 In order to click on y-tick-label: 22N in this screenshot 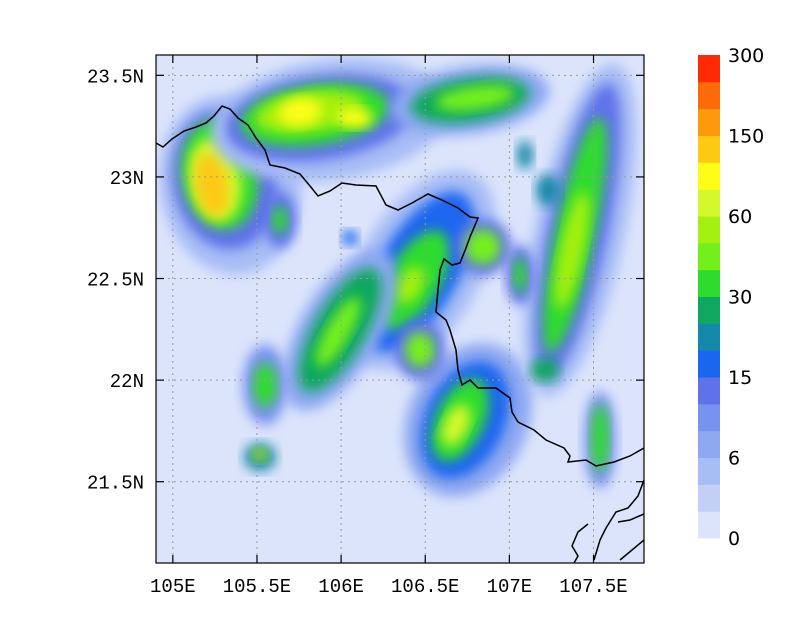, I will do `click(127, 382)`.